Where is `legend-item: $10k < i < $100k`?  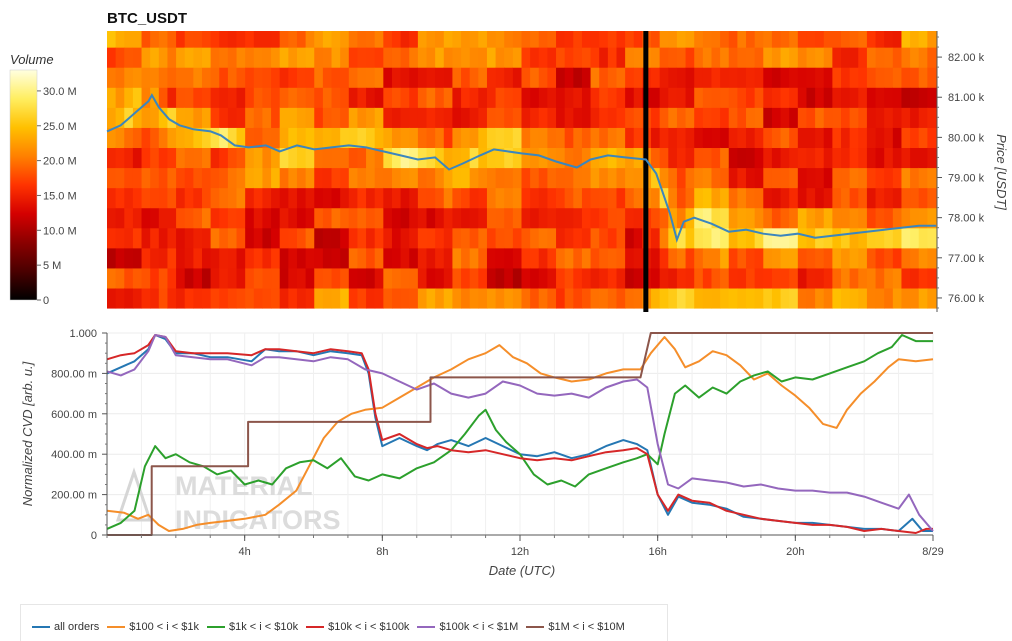
legend-item: $10k < i < $100k is located at coordinates (357, 627).